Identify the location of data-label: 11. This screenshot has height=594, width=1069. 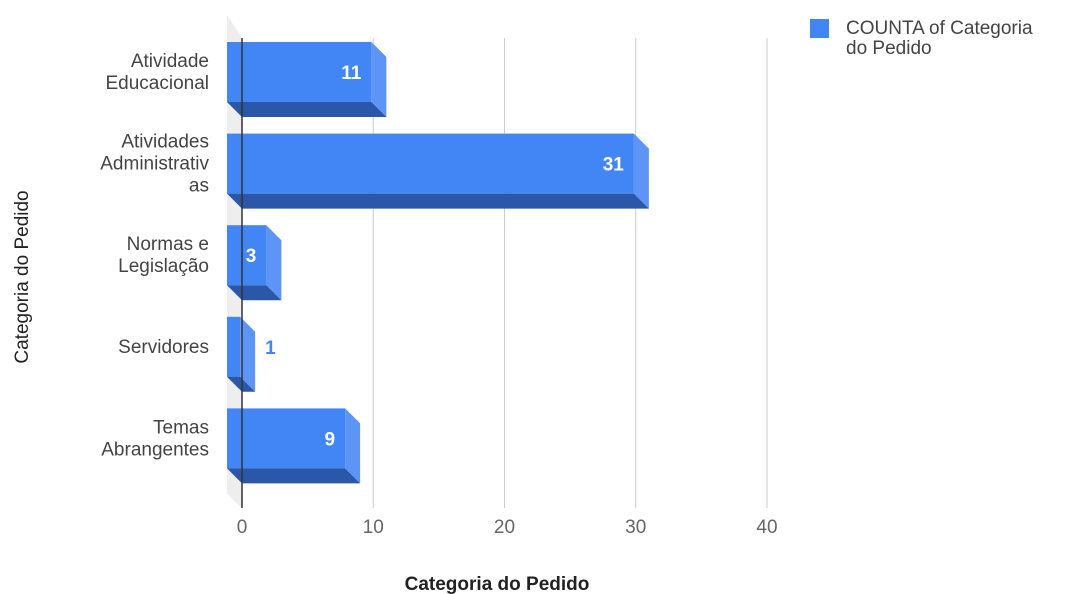
(351, 73).